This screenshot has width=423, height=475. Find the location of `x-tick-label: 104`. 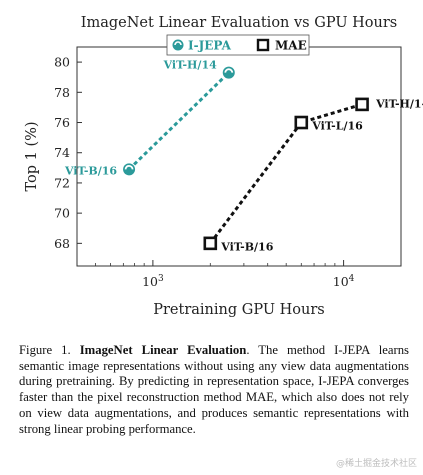

x-tick-label: 104 is located at coordinates (344, 281).